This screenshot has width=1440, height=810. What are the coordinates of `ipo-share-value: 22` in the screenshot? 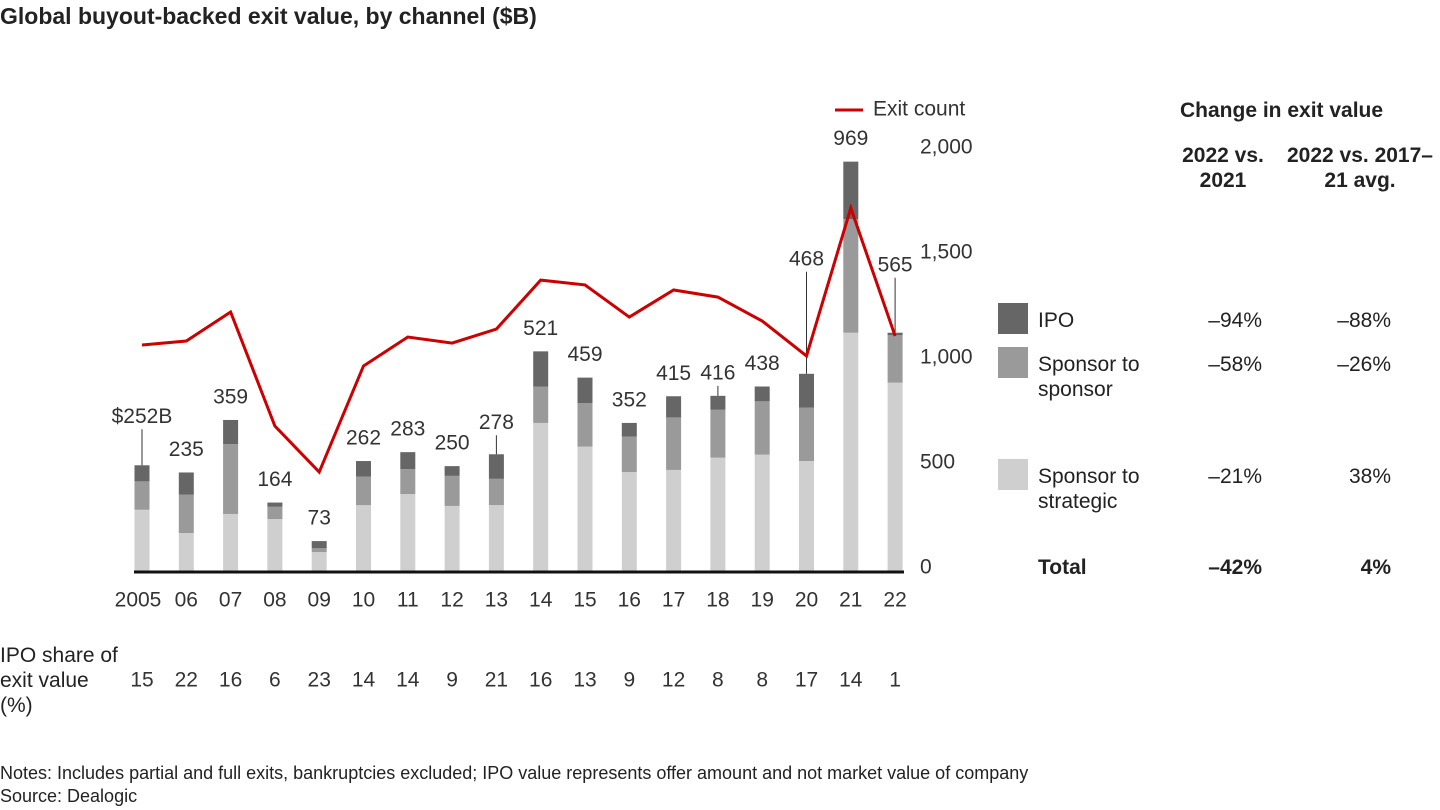 It's located at (186, 680).